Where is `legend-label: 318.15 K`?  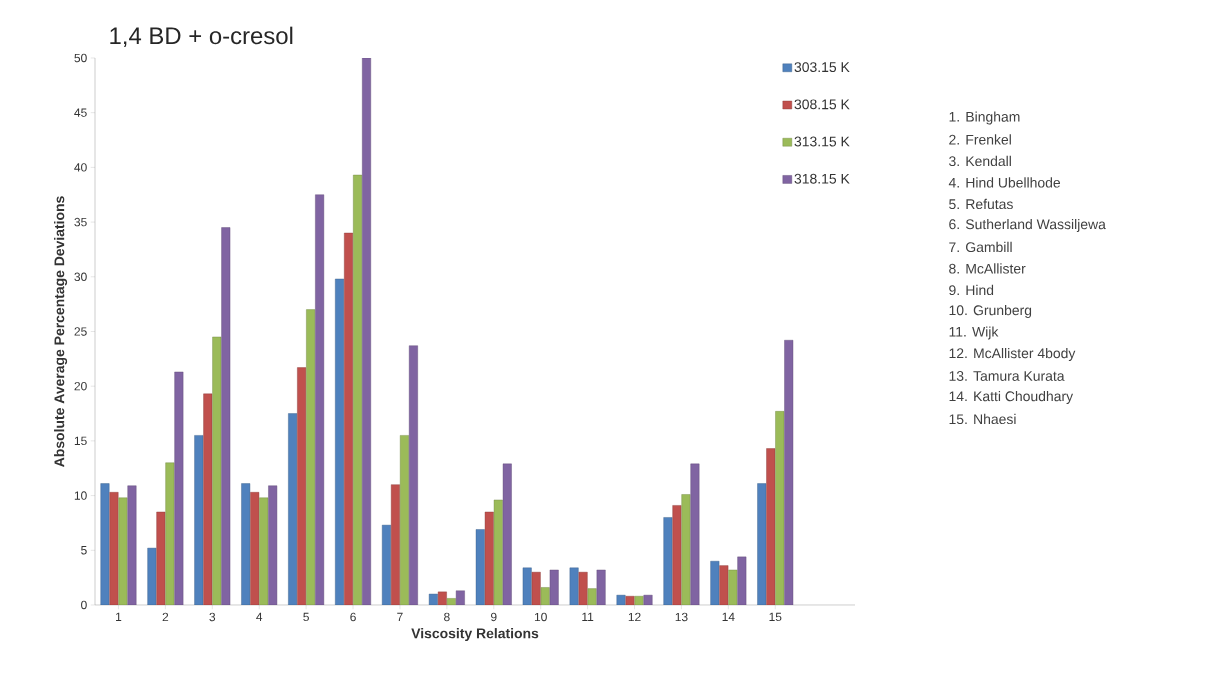 legend-label: 318.15 K is located at coordinates (822, 178).